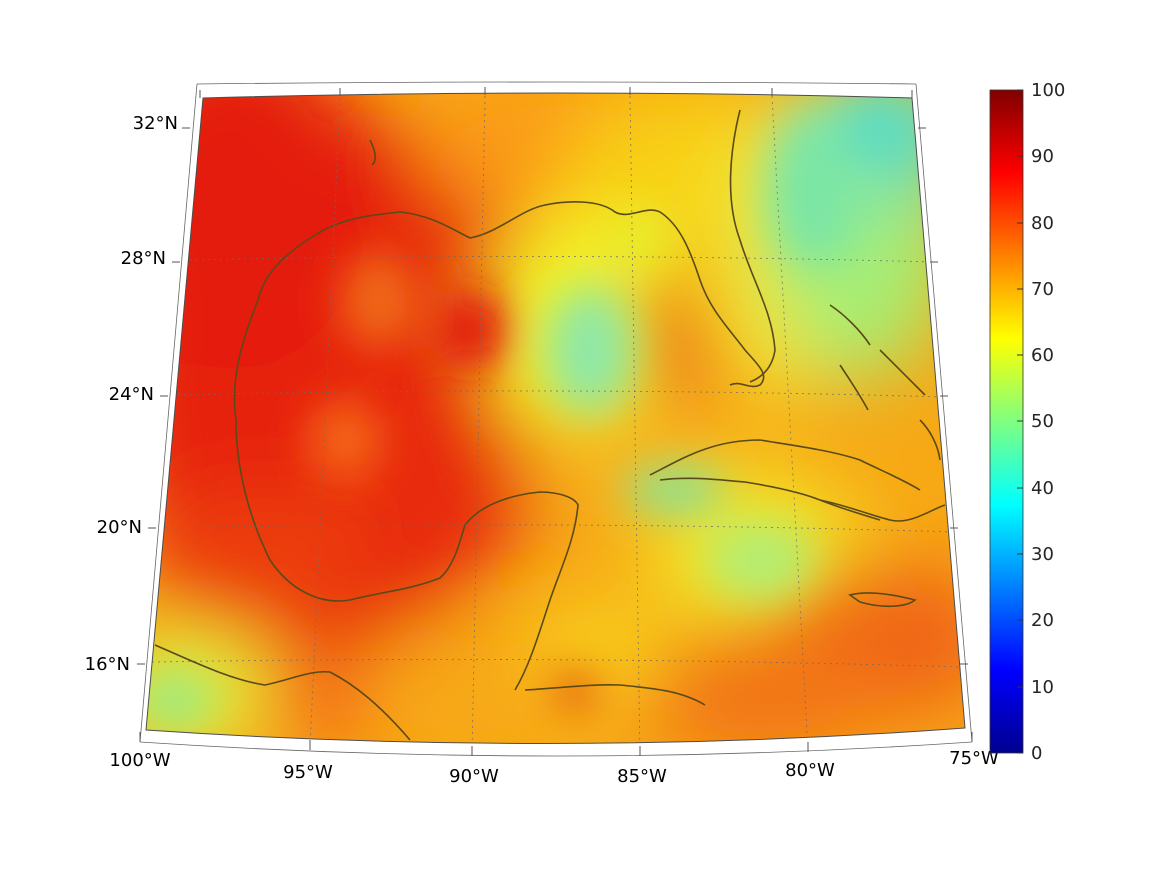 This screenshot has width=1167, height=875. What do you see at coordinates (474, 776) in the screenshot?
I see `lon-label-90: 90°W` at bounding box center [474, 776].